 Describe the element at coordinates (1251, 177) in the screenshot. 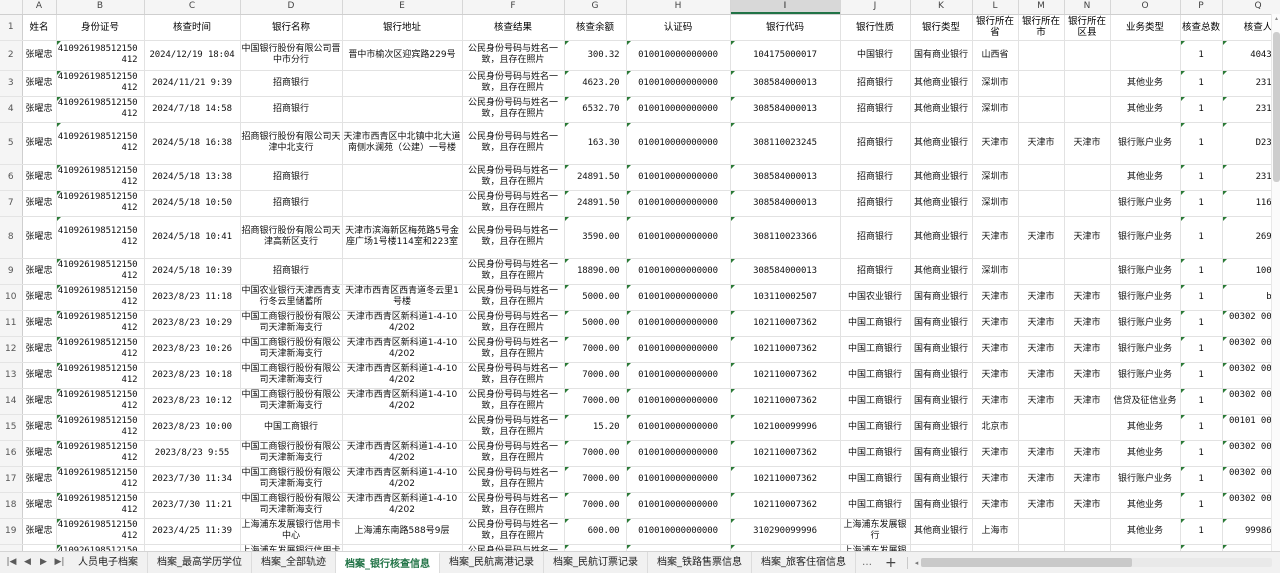

I see `data-cell: 231357` at that location.